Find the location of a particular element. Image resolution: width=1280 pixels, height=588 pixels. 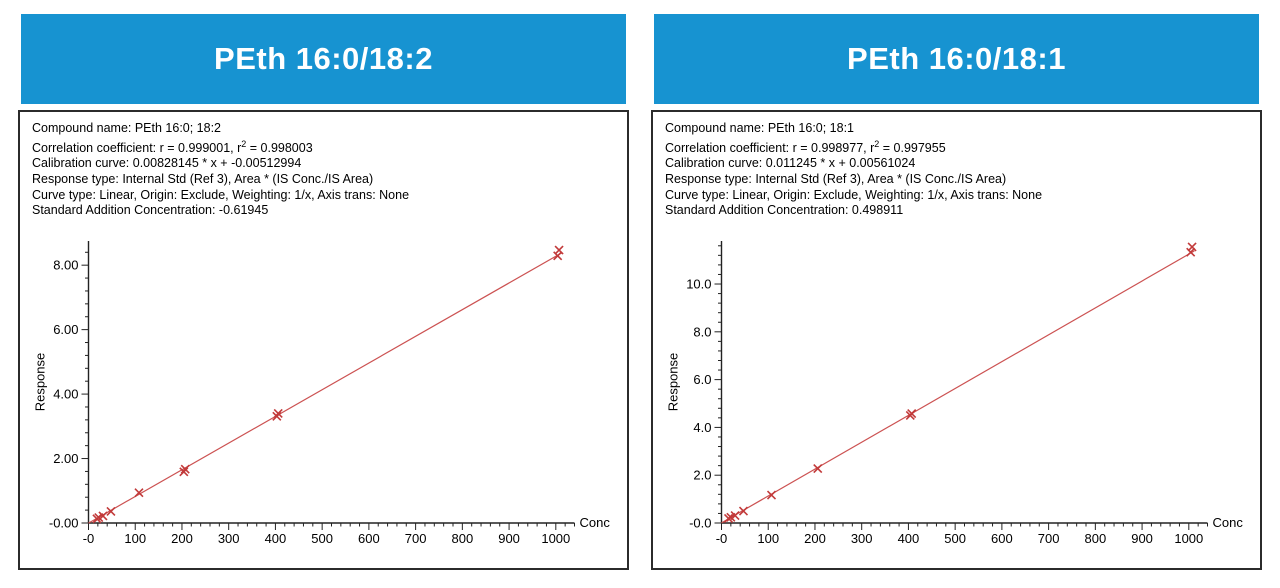

svg-text: 2.00 is located at coordinates (65, 458).